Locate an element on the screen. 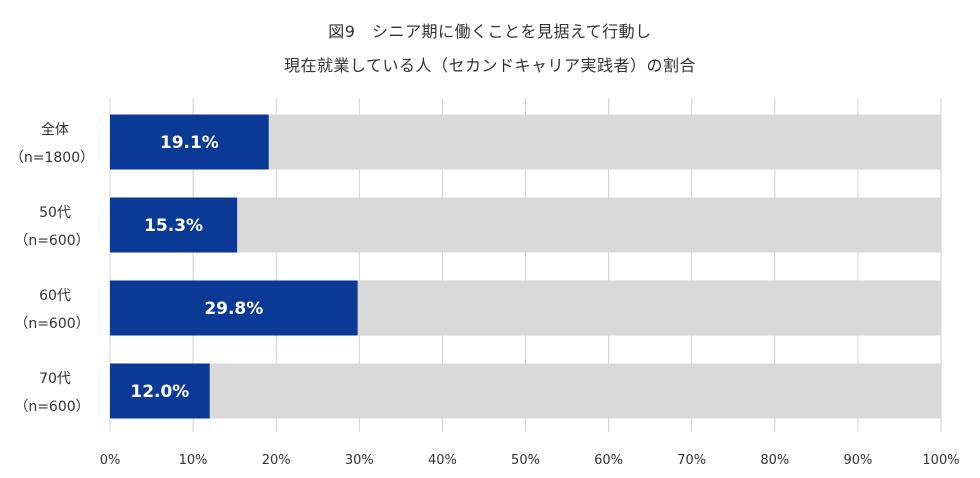 This screenshot has width=980, height=478. x-tick-label-10: 10% is located at coordinates (193, 460).